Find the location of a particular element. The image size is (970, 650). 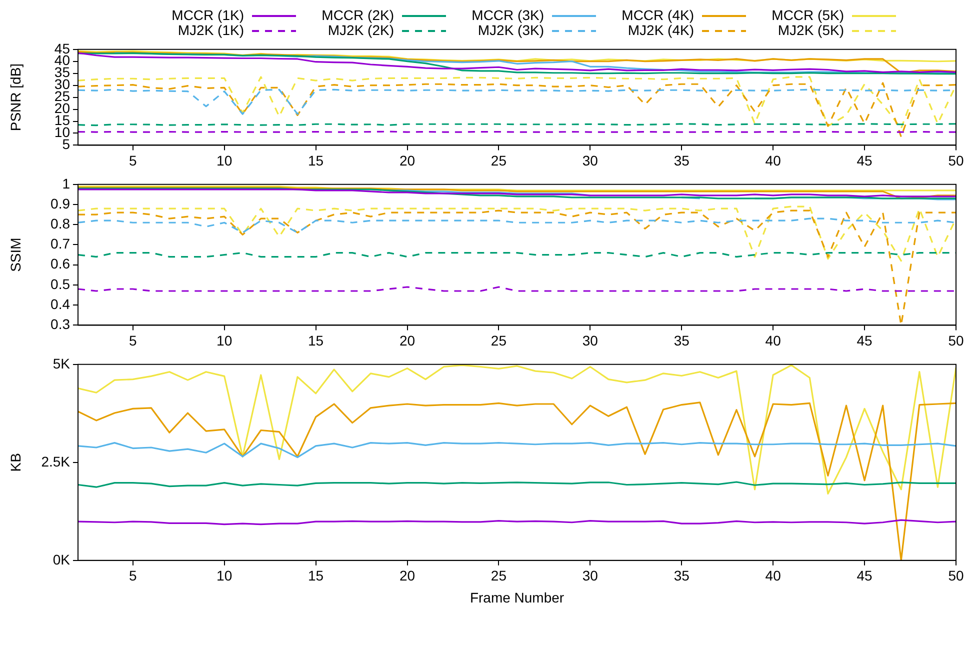

y-tick-label: 0.3 is located at coordinates (60, 324).